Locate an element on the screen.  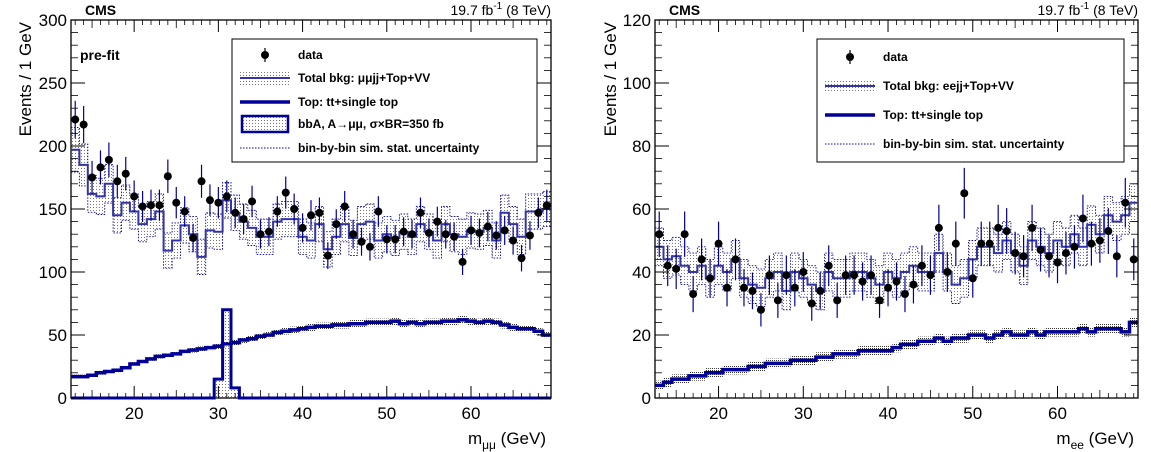
total-bkg-line is located at coordinates (311, 203).